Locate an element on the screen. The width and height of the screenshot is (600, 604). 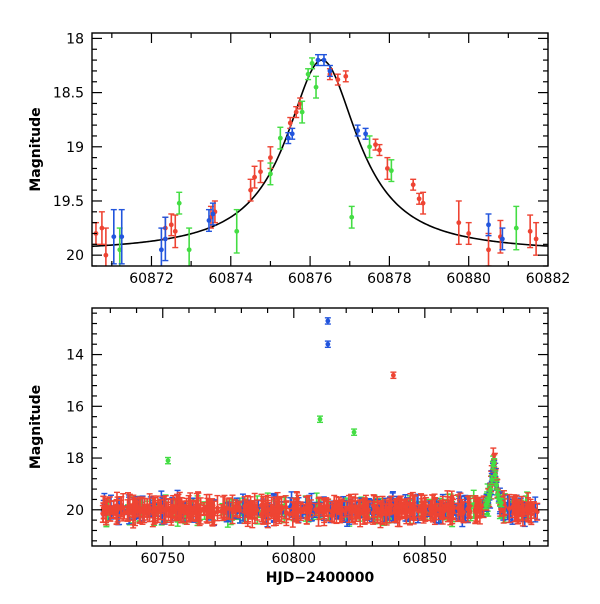
x-tick-label: 60882 is located at coordinates (548, 279).